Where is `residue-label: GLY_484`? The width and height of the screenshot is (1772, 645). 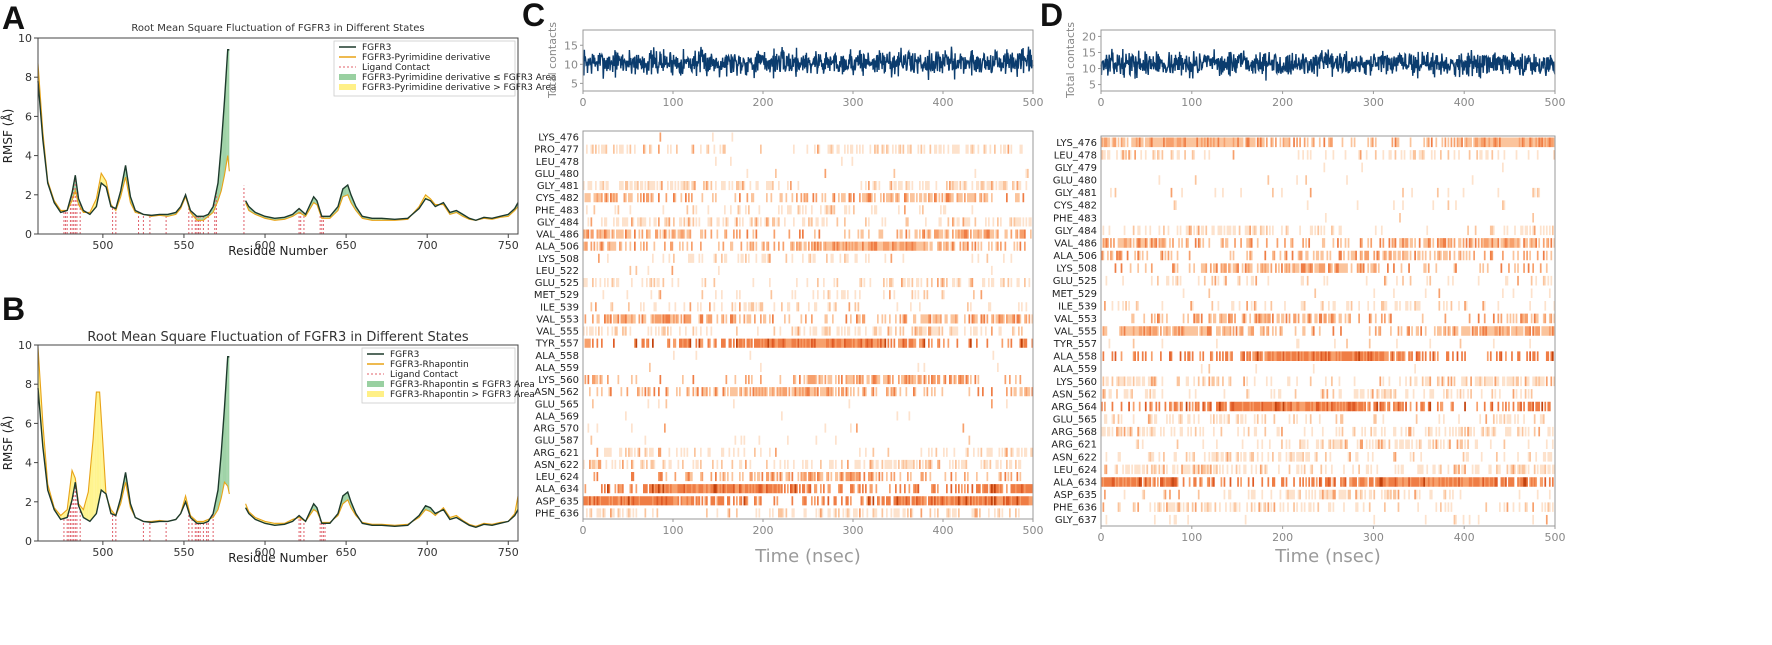 residue-label: GLY_484 is located at coordinates (1076, 231).